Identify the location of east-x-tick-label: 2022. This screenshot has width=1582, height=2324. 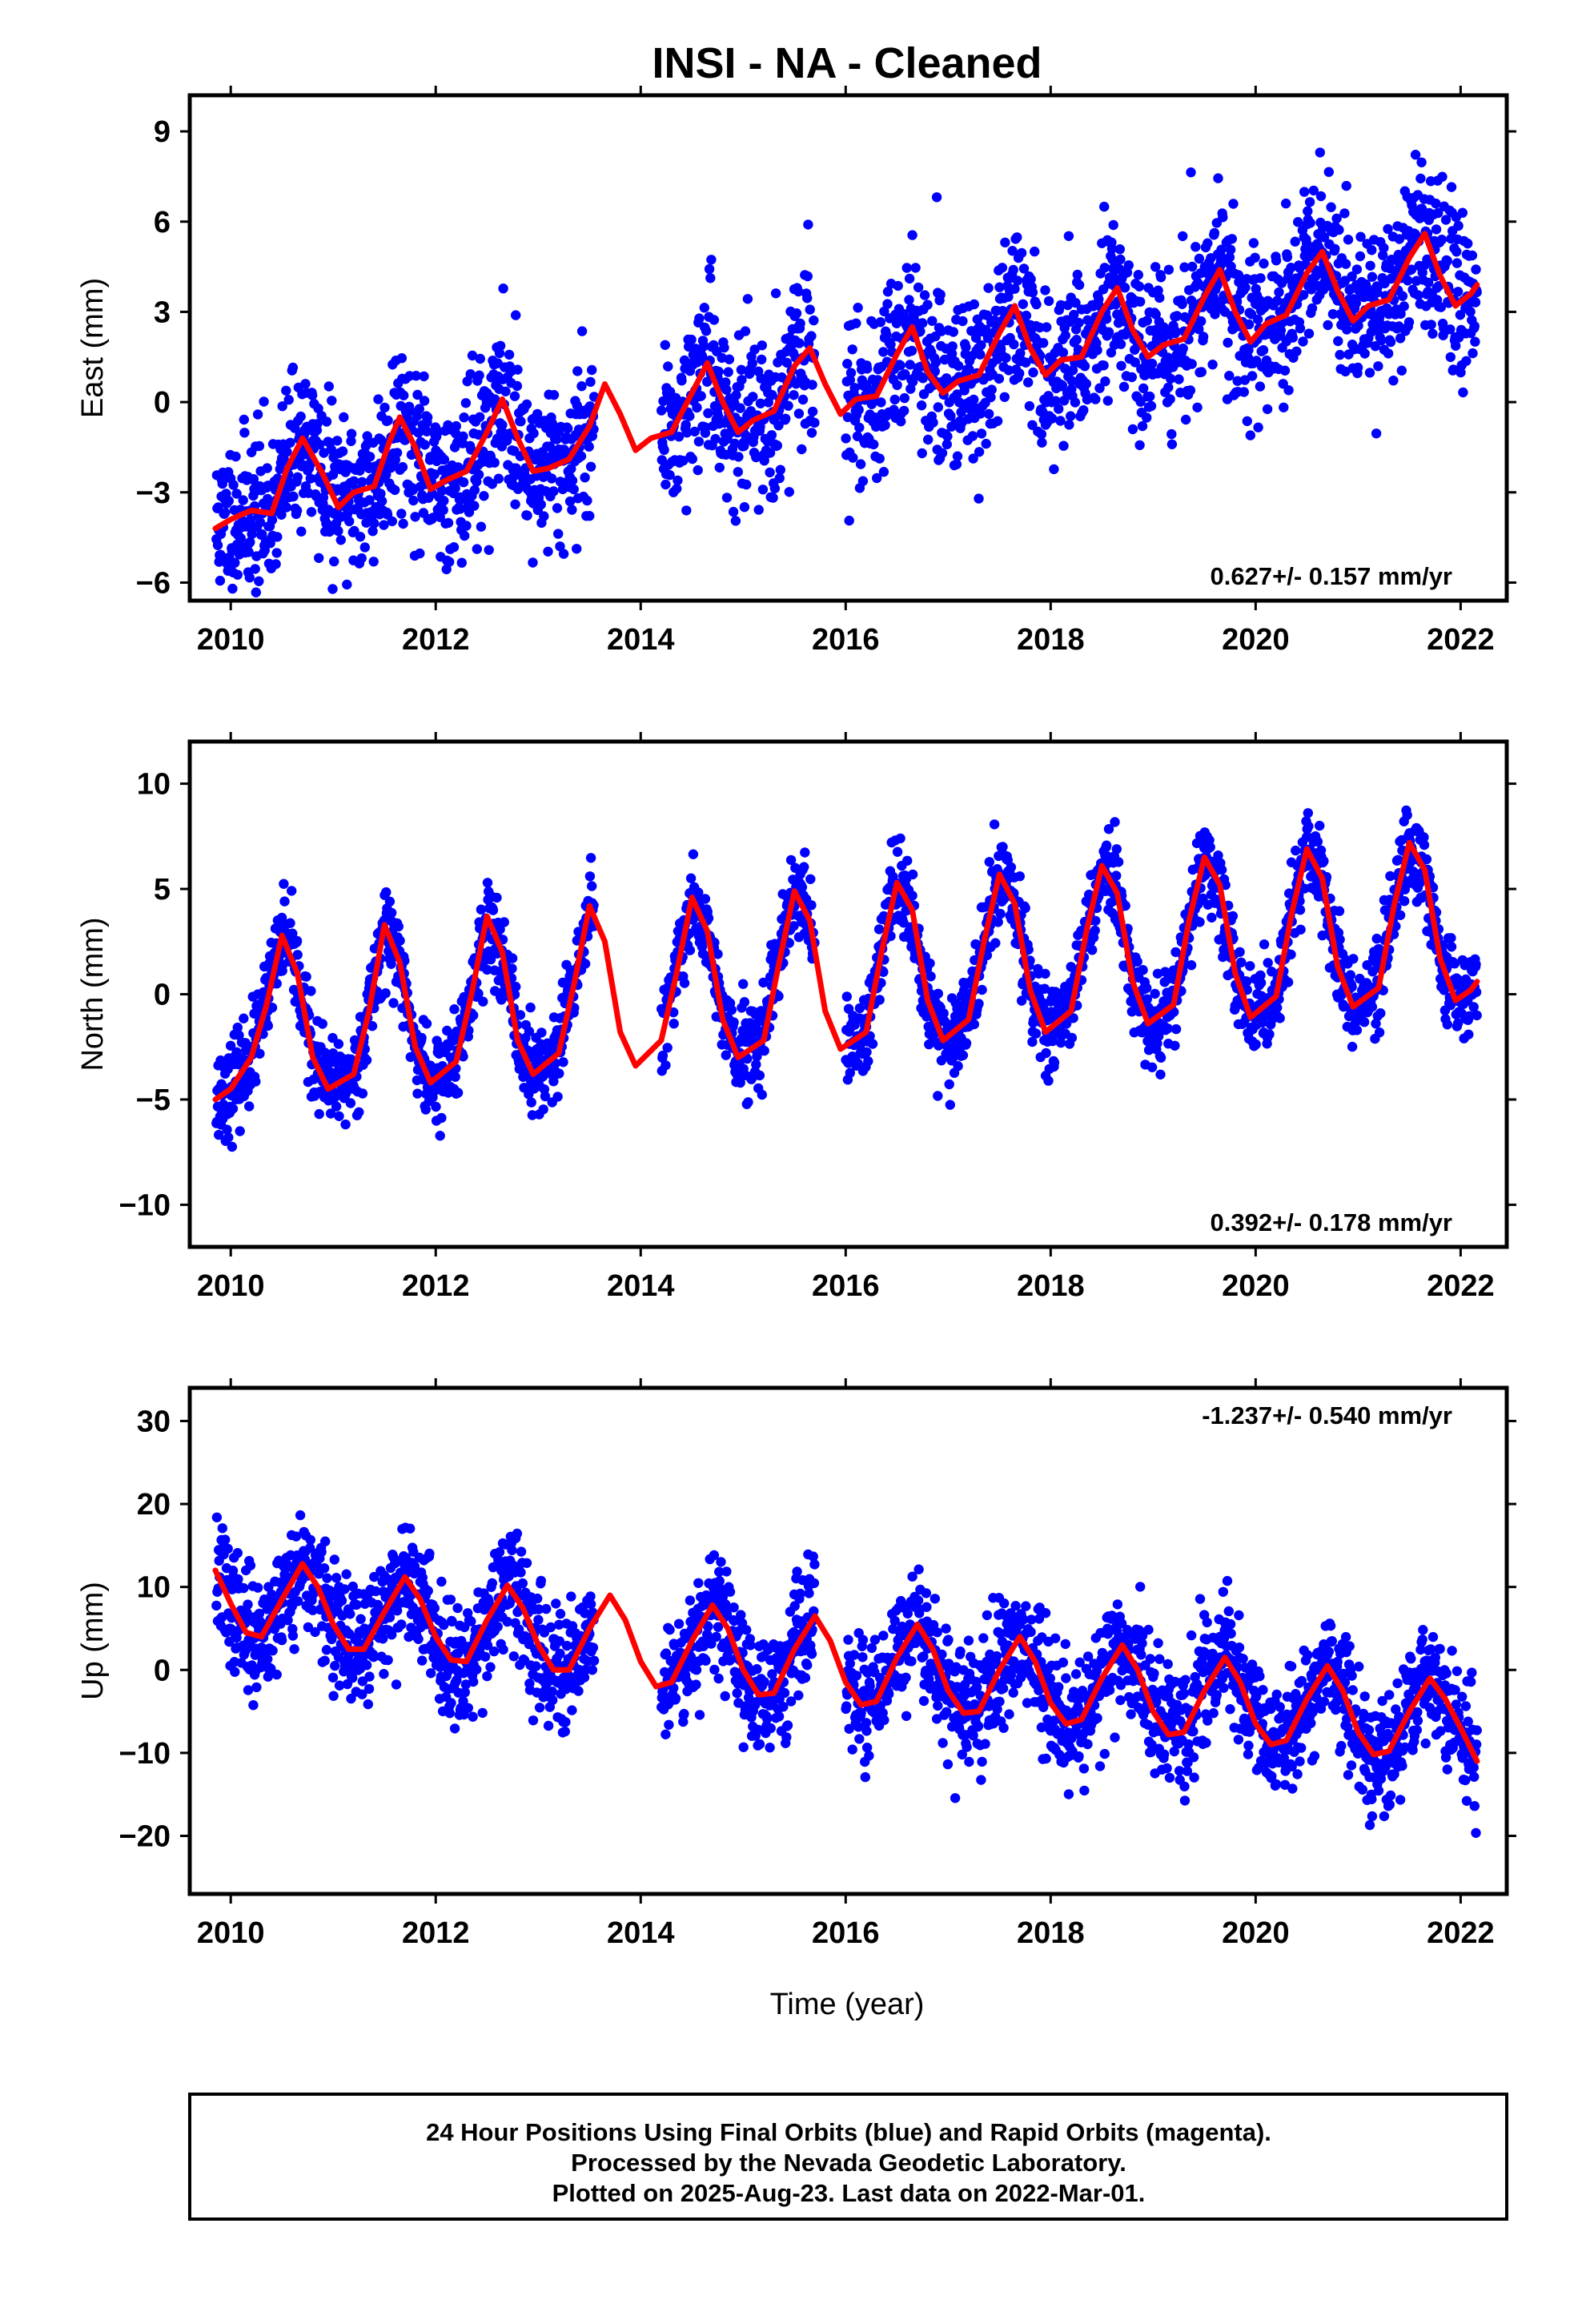
(1461, 640).